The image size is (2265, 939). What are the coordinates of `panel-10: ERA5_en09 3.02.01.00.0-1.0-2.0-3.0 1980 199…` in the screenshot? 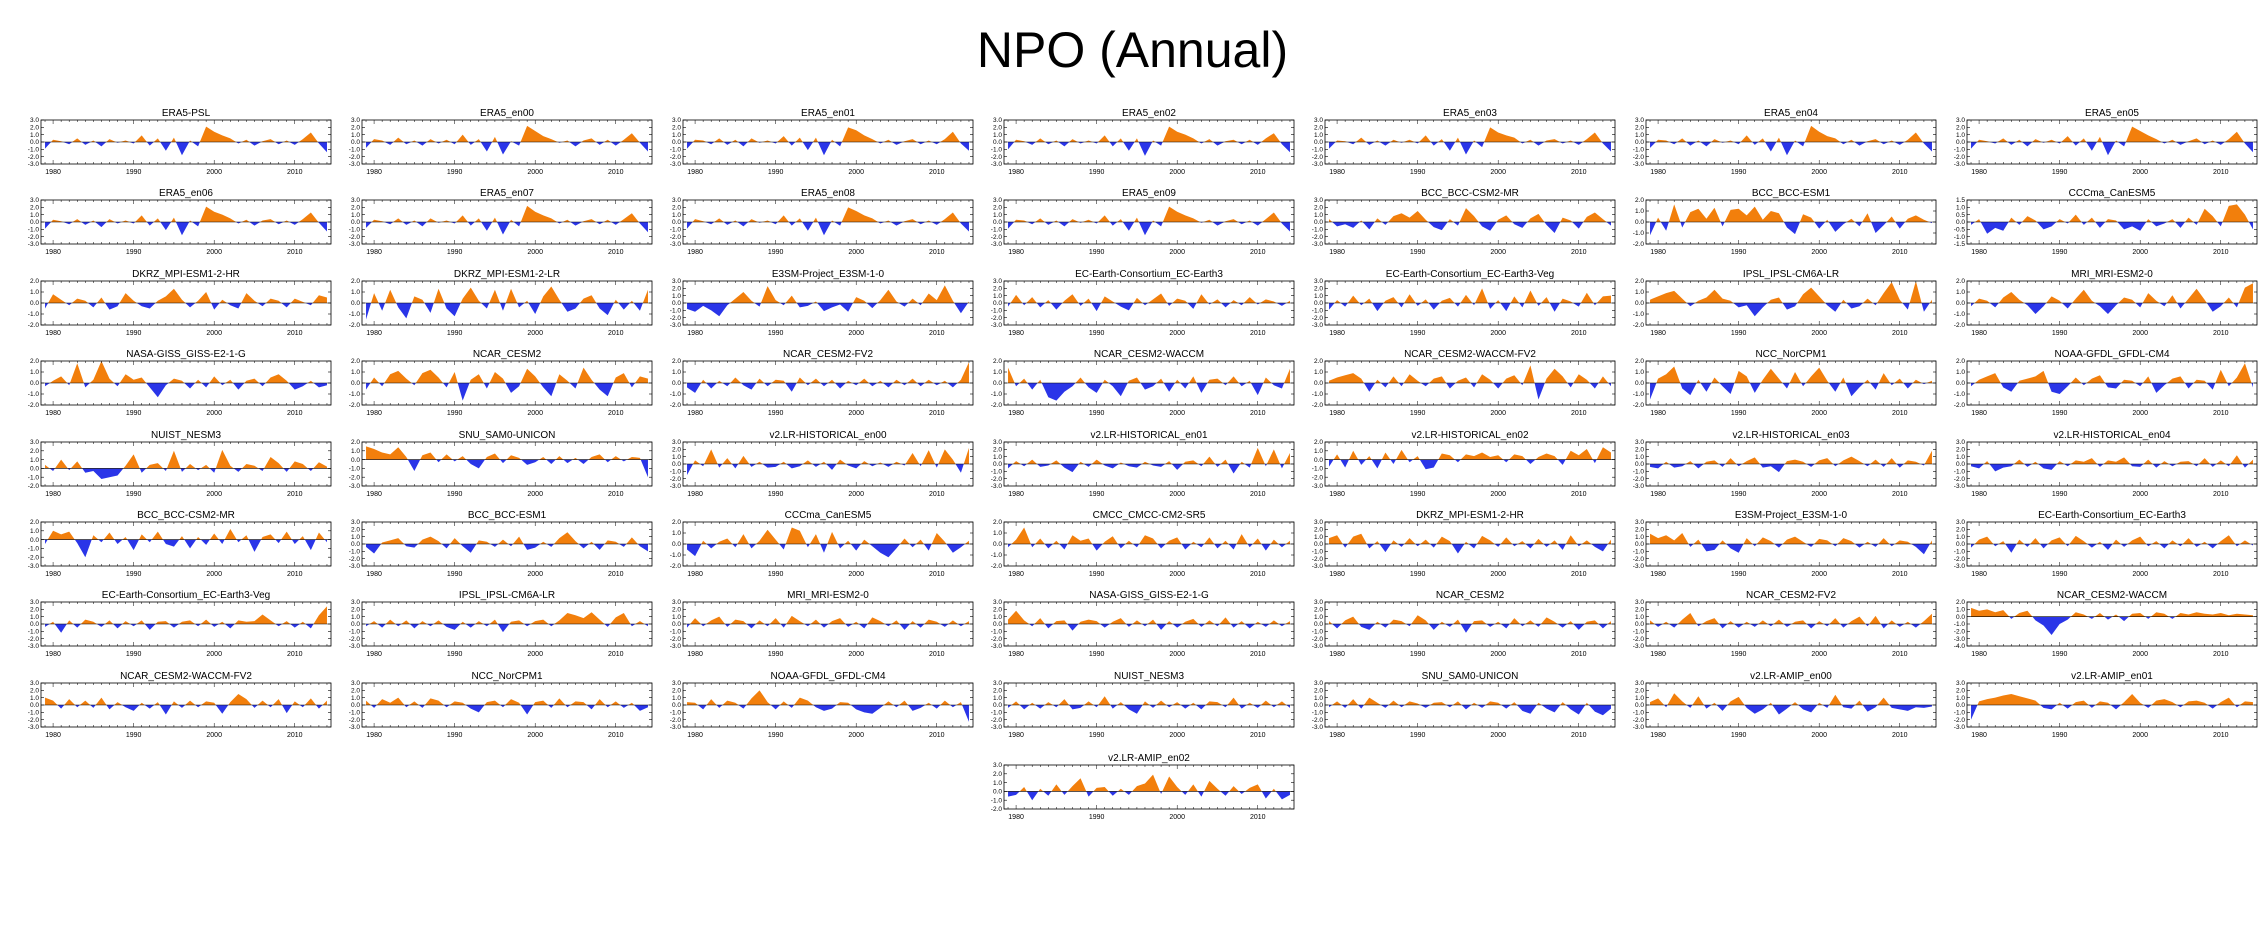 It's located at (1143, 222).